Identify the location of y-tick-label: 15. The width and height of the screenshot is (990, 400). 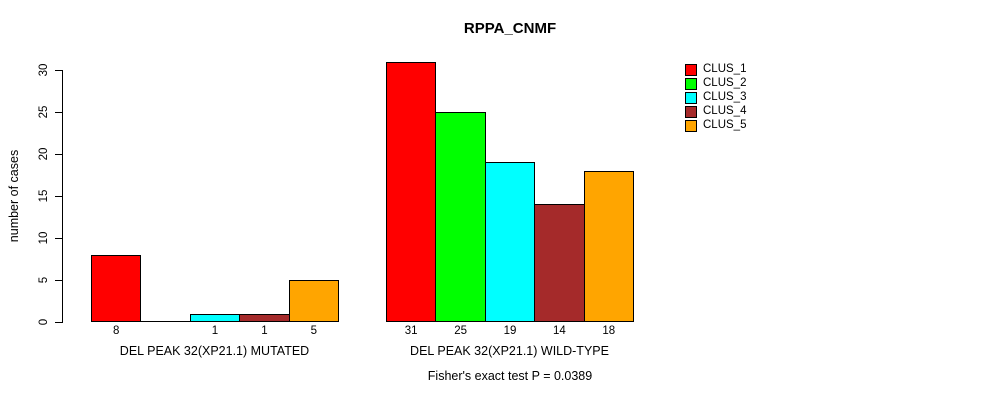
(44, 196).